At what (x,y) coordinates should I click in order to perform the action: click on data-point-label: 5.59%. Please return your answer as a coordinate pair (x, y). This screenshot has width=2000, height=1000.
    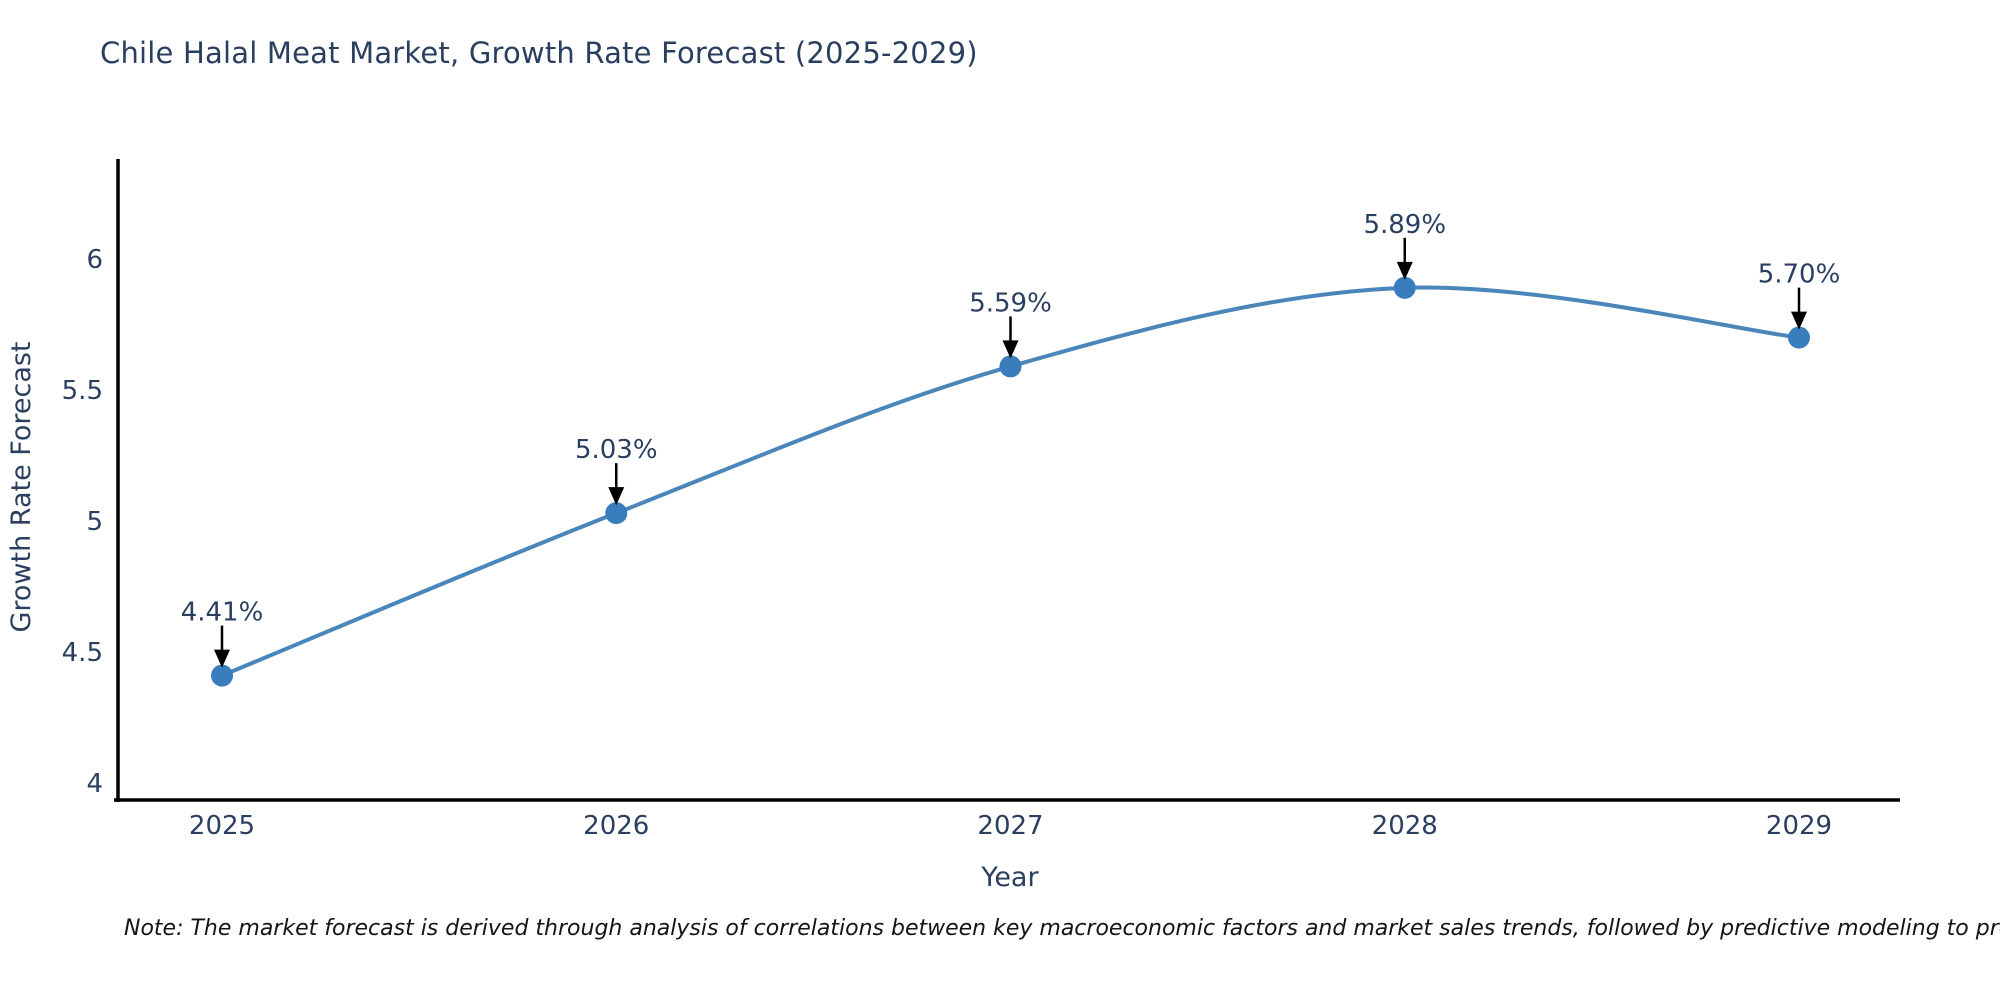
    Looking at the image, I should click on (1010, 303).